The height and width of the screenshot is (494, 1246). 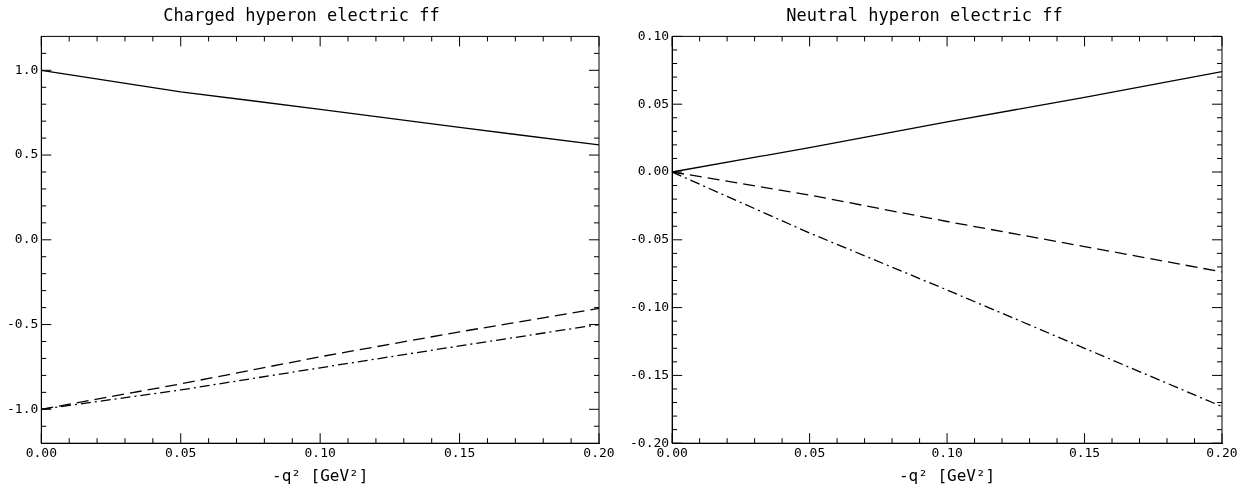 I want to click on chart-title: Neutral hyperon electric ff, so click(x=924, y=14).